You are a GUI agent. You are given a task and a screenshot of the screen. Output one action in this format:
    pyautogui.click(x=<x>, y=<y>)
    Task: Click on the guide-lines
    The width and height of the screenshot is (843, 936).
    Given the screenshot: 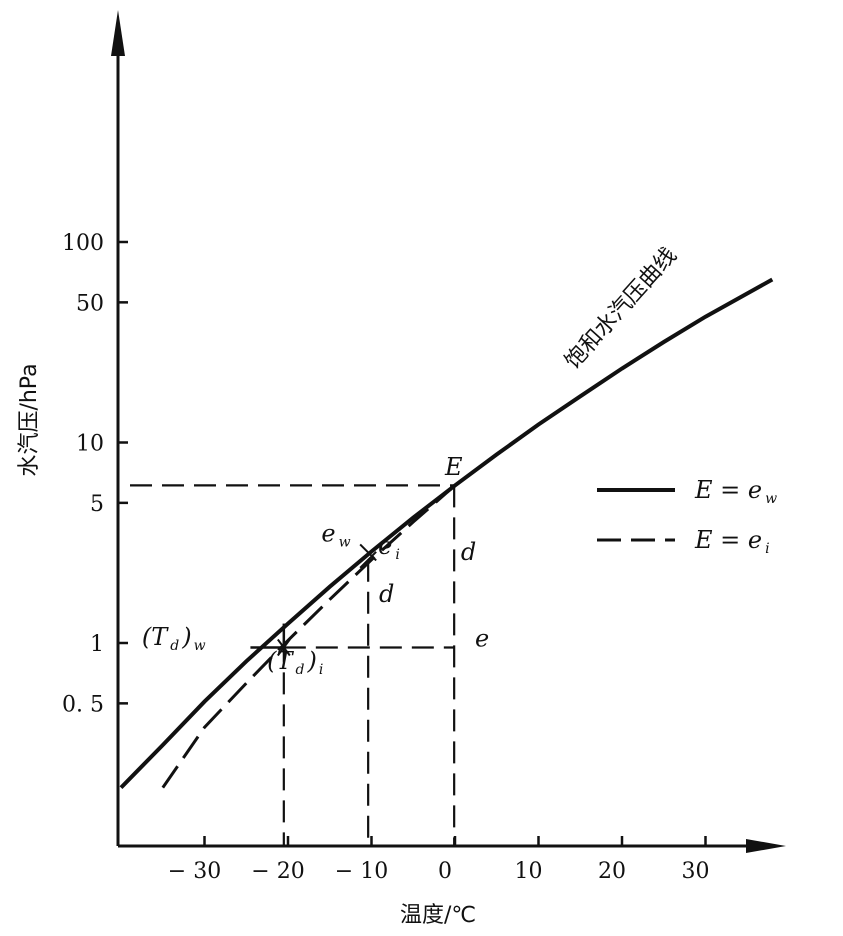 What is the action you would take?
    pyautogui.click(x=293, y=665)
    